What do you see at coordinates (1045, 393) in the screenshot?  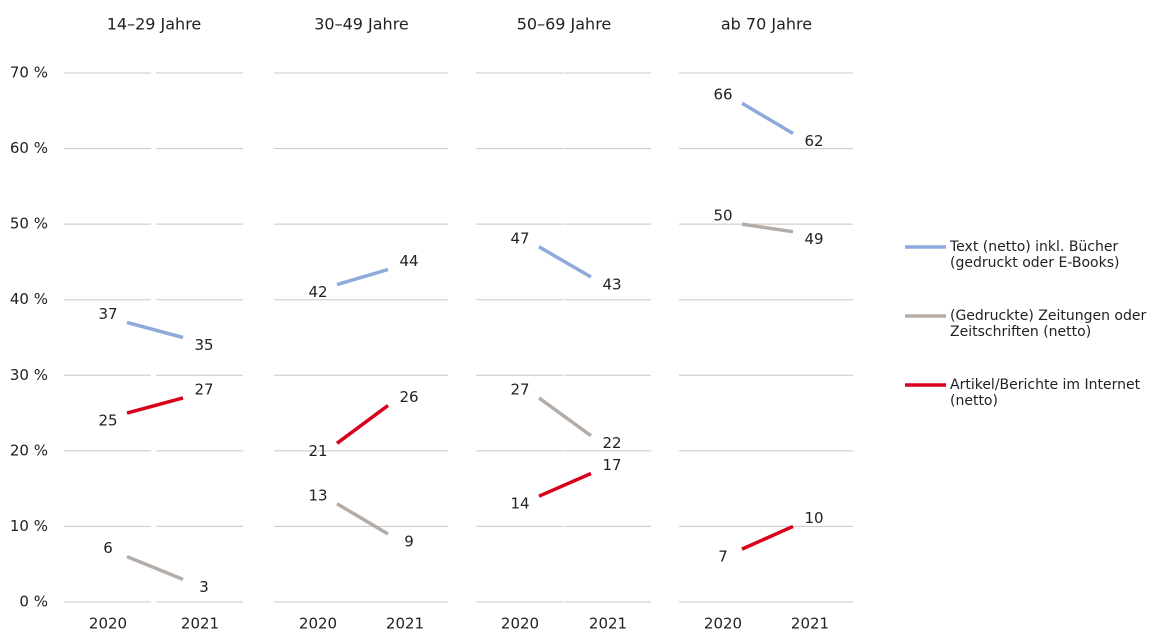 I see `legend-label: Artikel/Berichte im Internet (netto)` at bounding box center [1045, 393].